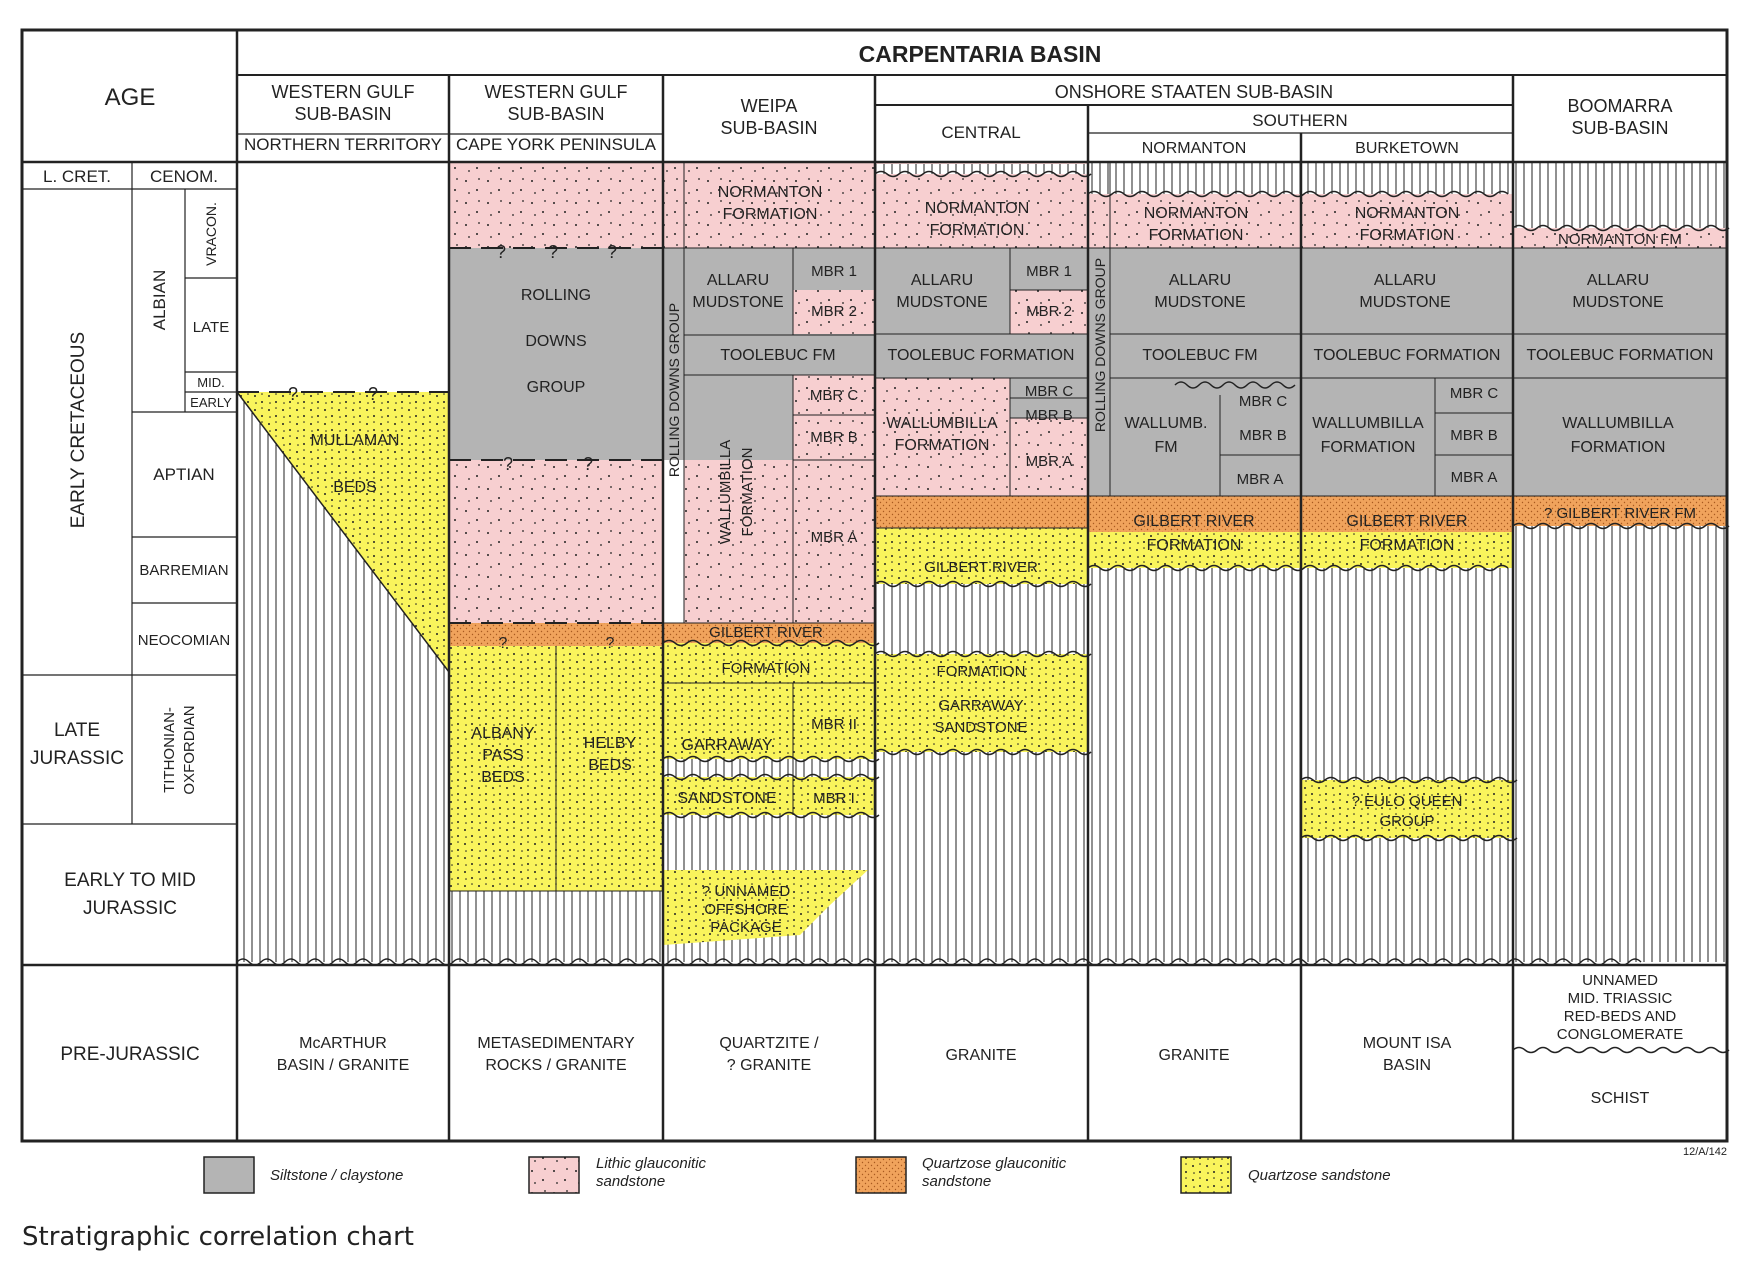 This screenshot has width=1742, height=1278. Describe the element at coordinates (1618, 423) in the screenshot. I see `boom-wallumbilla-1: WALLUMBILLA` at that location.